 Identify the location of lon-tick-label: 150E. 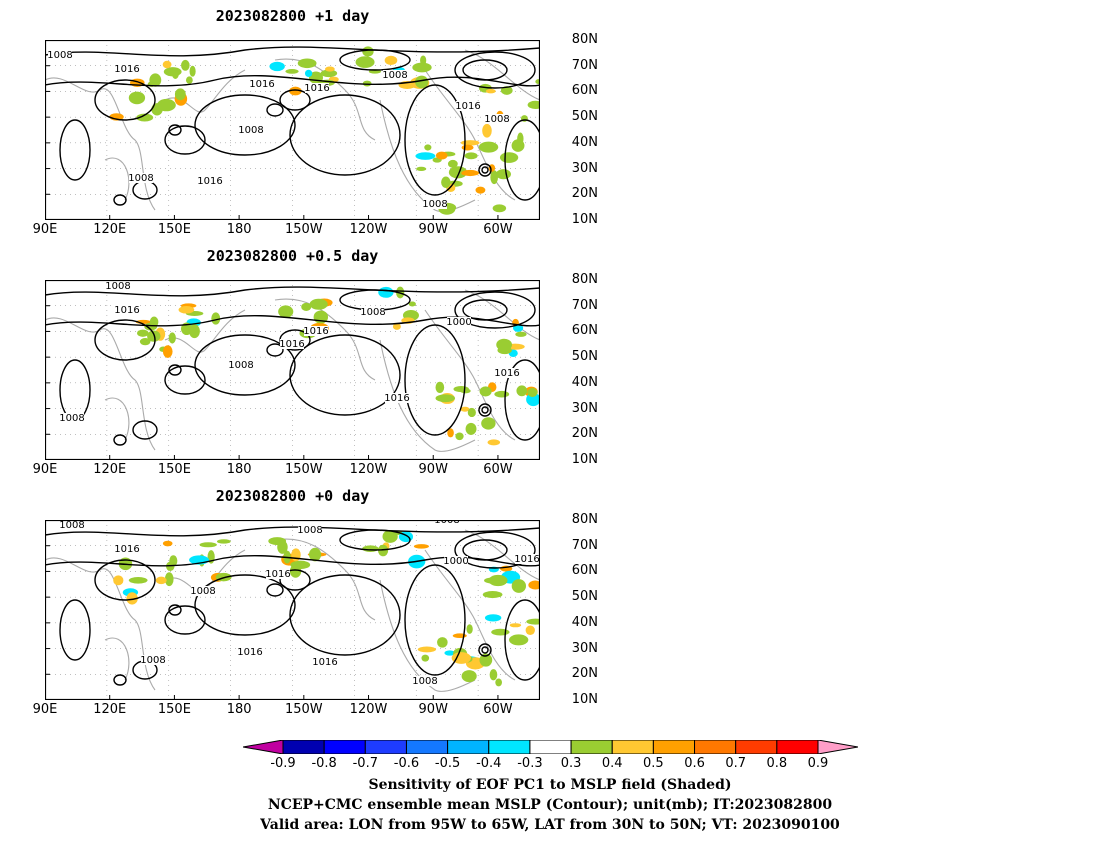
(174, 709).